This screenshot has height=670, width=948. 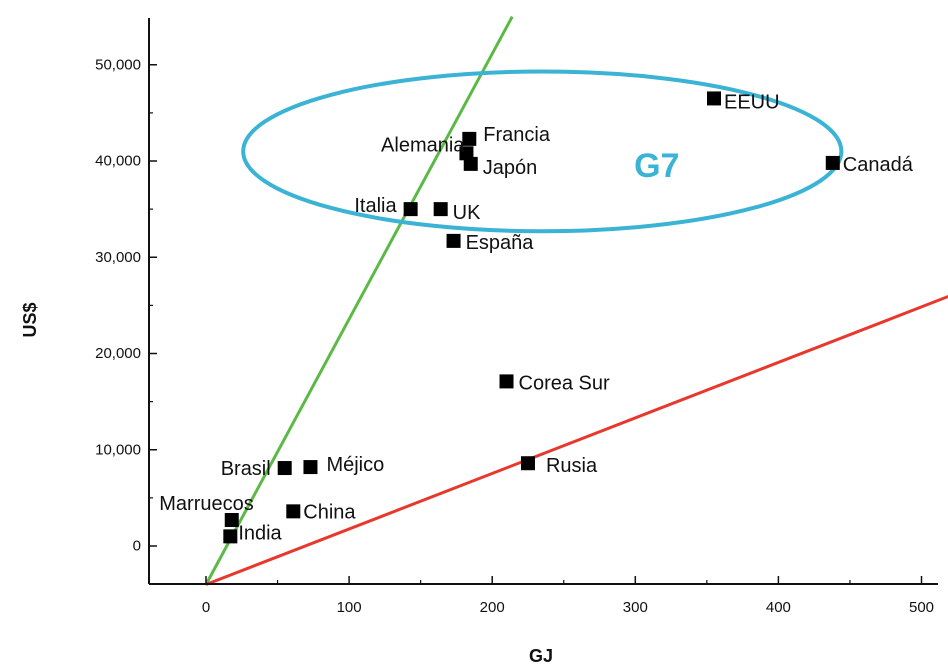 I want to click on point-label-francia: Francia, so click(x=517, y=135).